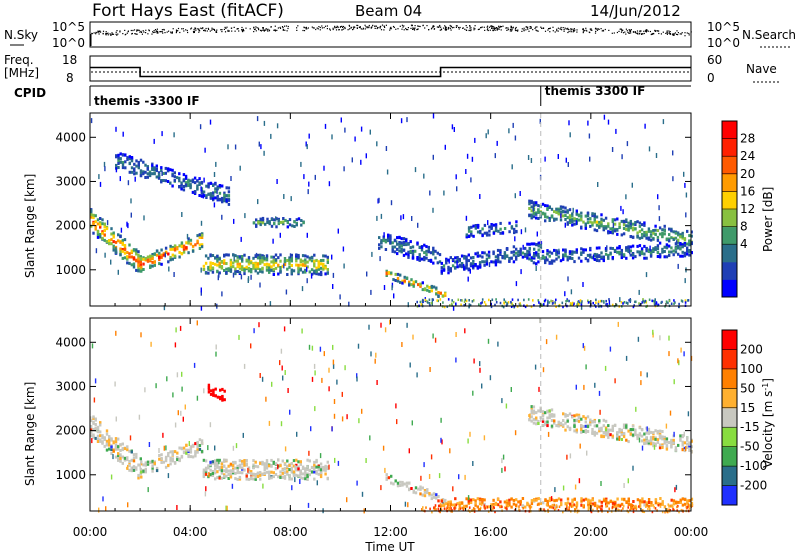  What do you see at coordinates (70, 431) in the screenshot?
I see `velocity-ytick-label: 2000` at bounding box center [70, 431].